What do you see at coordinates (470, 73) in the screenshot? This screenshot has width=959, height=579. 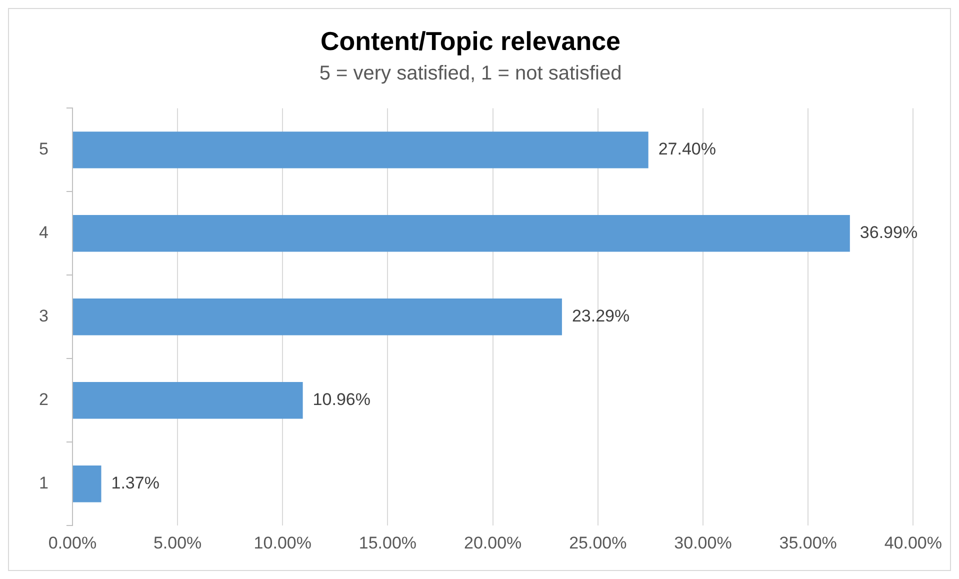 I see `chart-subtitle: 5 = very satisfied, 1 = not satisfied` at bounding box center [470, 73].